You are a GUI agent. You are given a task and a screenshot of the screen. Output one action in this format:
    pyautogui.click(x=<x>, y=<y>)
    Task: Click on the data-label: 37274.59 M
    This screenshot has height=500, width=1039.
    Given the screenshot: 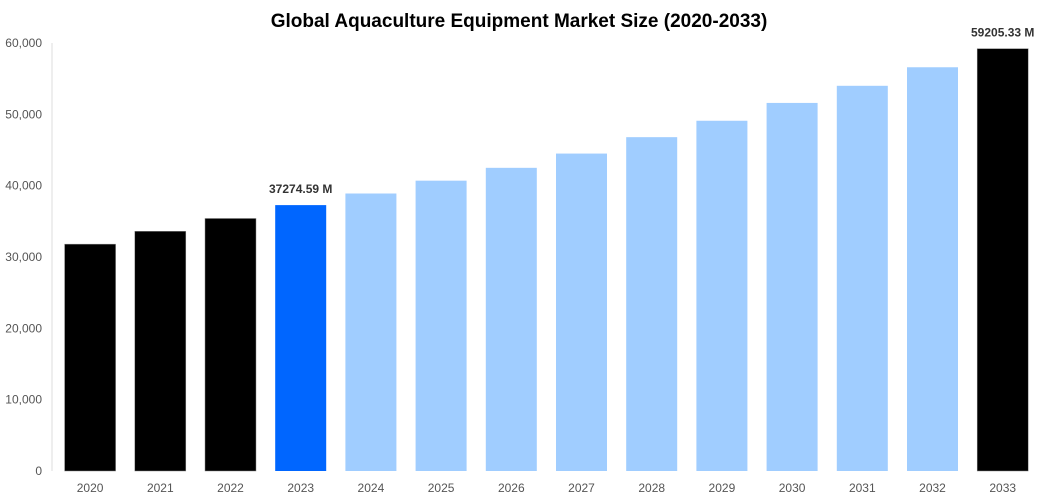 What is the action you would take?
    pyautogui.click(x=300, y=189)
    